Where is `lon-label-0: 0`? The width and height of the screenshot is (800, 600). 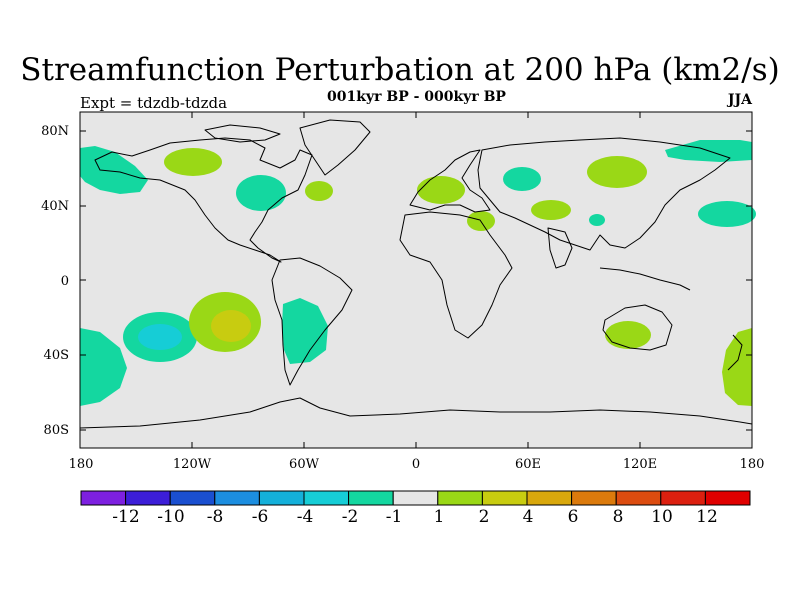 lon-label-0: 0 is located at coordinates (416, 464).